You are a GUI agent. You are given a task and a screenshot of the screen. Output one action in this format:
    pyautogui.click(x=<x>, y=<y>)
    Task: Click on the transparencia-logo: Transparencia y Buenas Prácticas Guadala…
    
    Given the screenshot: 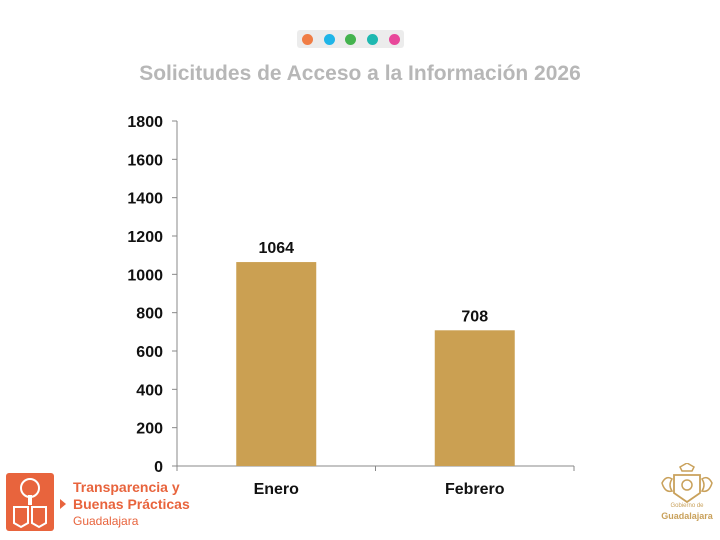 What is the action you would take?
    pyautogui.click(x=101, y=504)
    